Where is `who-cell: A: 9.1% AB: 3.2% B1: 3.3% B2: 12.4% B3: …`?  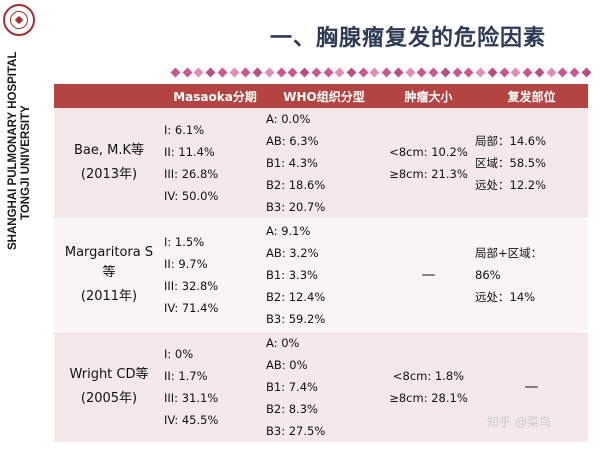 who-cell: A: 9.1% AB: 3.2% B1: 3.3% B2: 12.4% B3: … is located at coordinates (324, 275).